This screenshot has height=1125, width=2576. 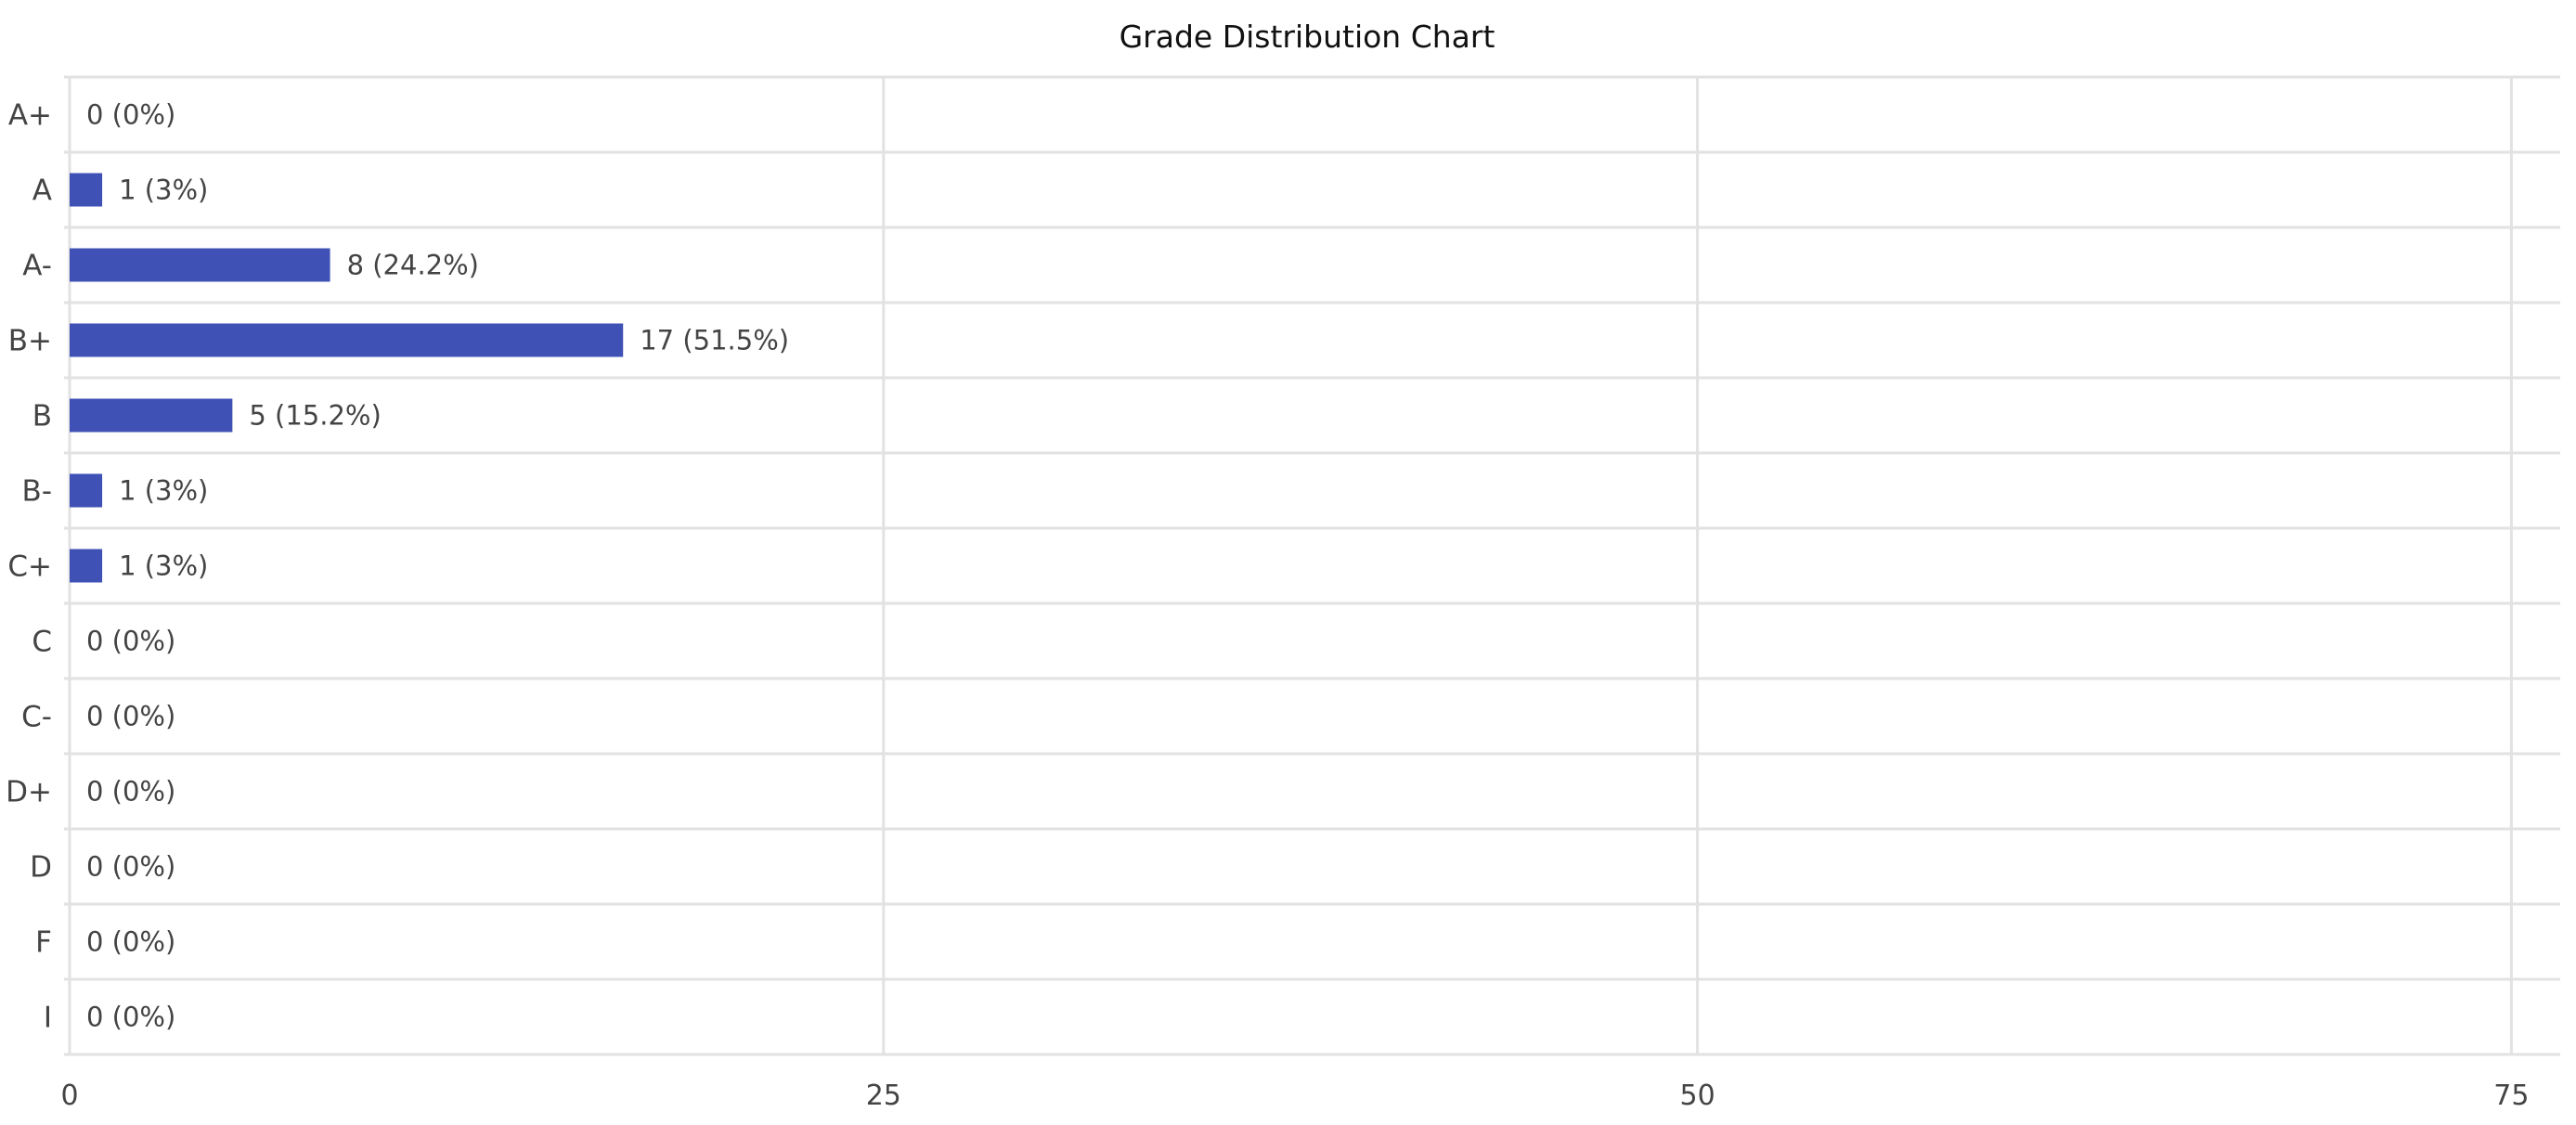 What do you see at coordinates (86, 491) in the screenshot?
I see `bar-b-minus` at bounding box center [86, 491].